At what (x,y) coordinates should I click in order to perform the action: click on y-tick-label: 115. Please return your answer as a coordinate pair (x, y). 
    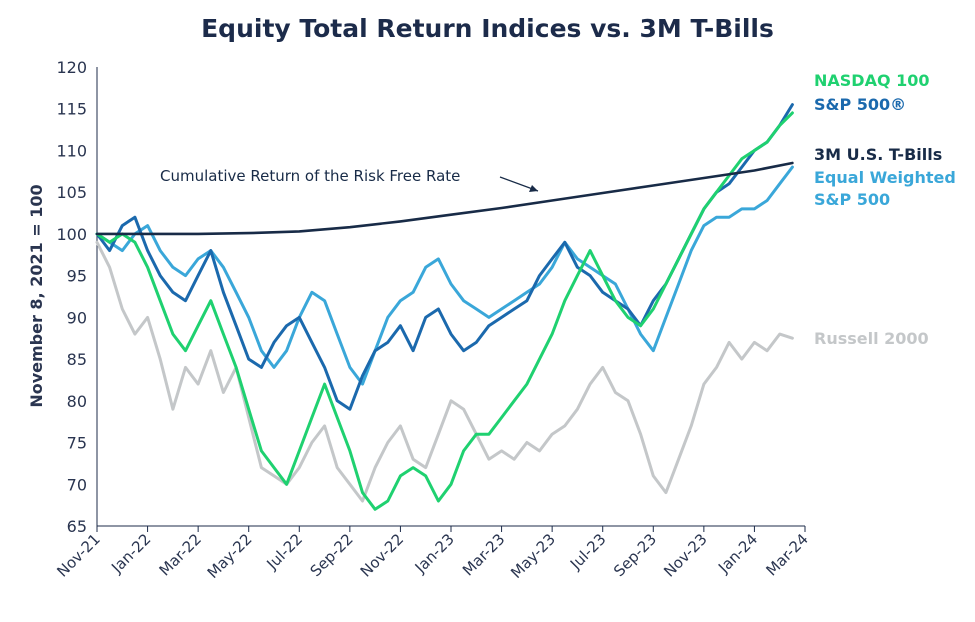
    Looking at the image, I should click on (71, 109).